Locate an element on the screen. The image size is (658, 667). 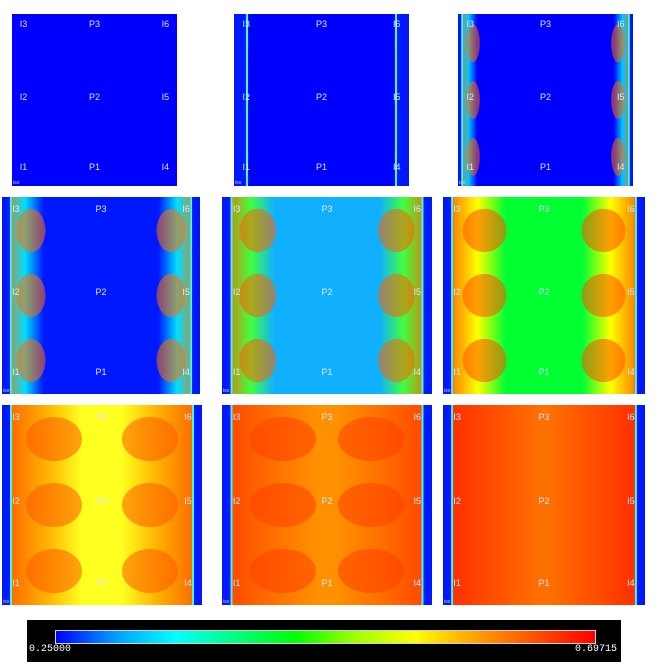
colorbar-gradient is located at coordinates (325, 637).